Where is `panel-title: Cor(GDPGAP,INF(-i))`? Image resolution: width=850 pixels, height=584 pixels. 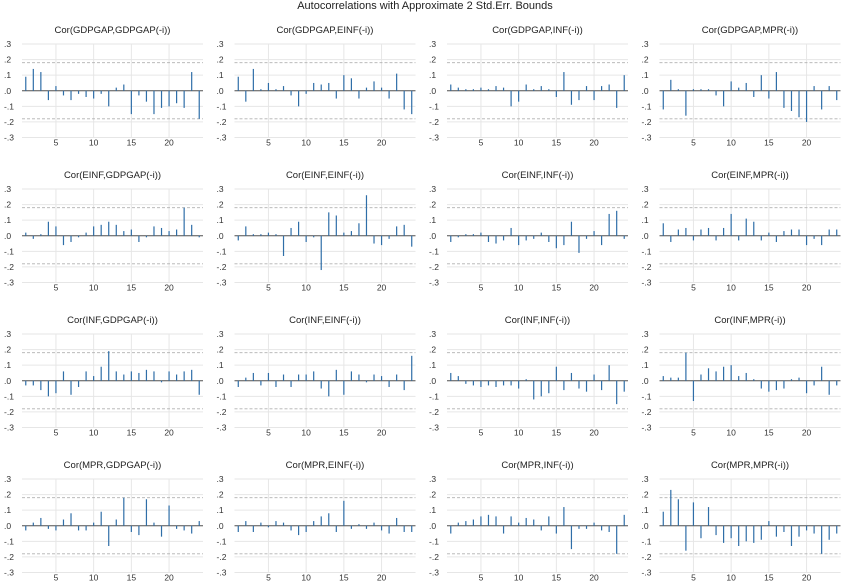
panel-title: Cor(GDPGAP,INF(-i)) is located at coordinates (537, 30).